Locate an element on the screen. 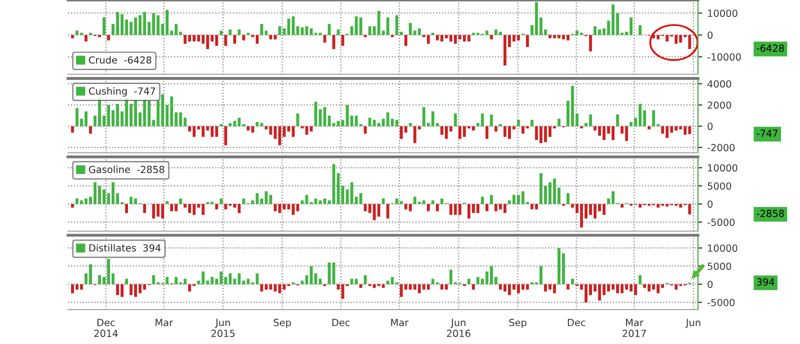 This screenshot has height=344, width=800. y-tick-label: -2000 is located at coordinates (721, 148).